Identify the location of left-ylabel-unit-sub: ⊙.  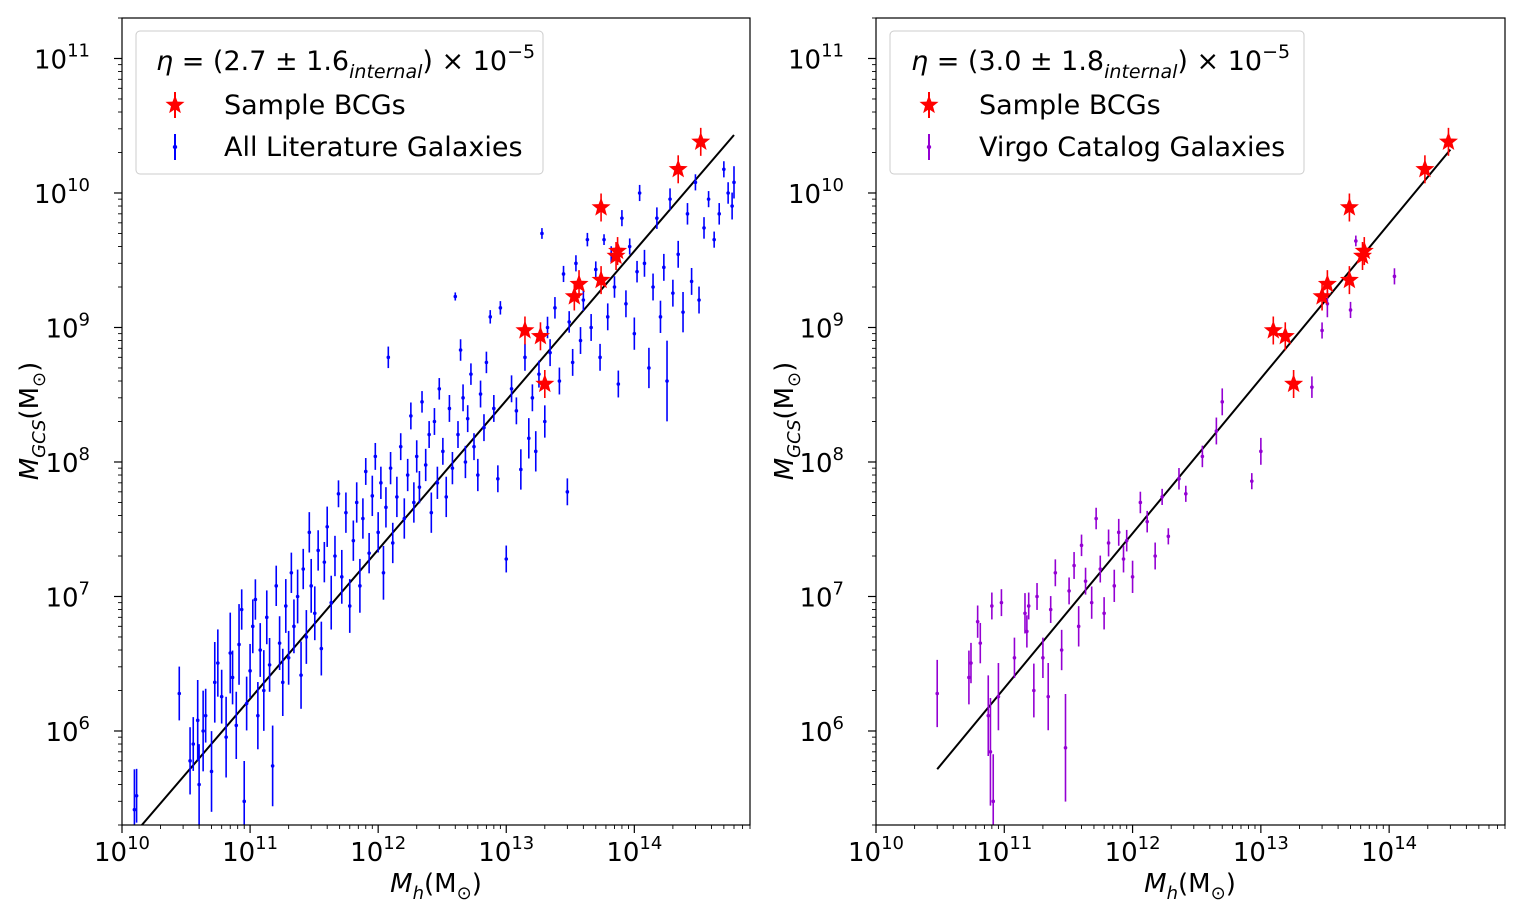
(39, 379).